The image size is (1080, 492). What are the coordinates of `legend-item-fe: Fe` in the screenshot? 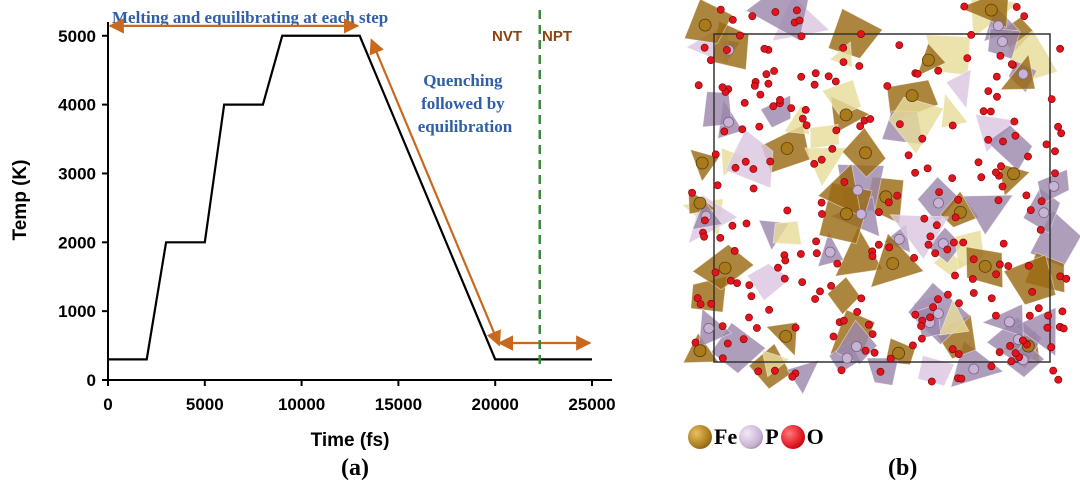 It's located at (712, 437).